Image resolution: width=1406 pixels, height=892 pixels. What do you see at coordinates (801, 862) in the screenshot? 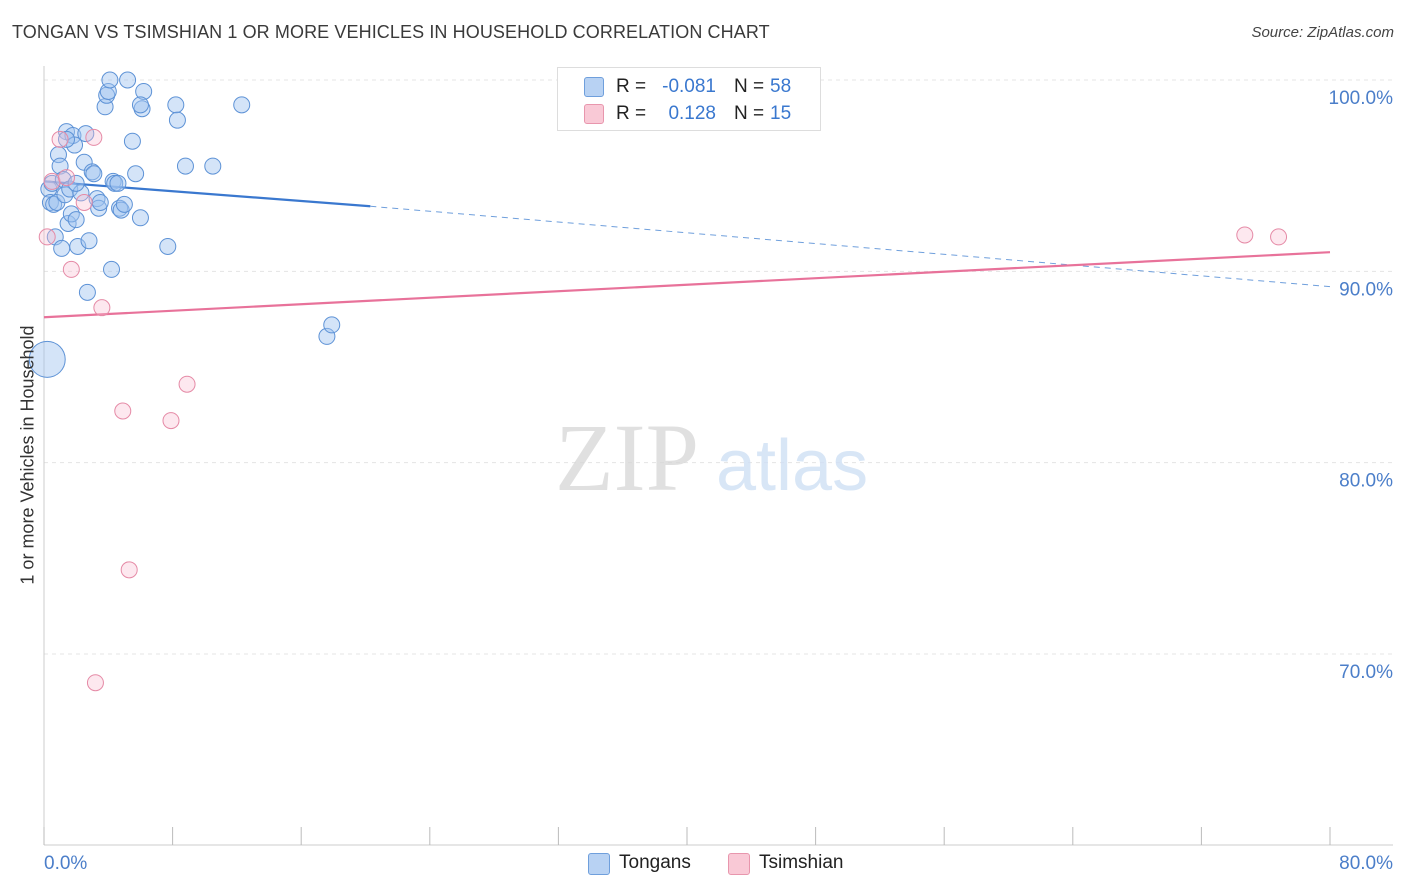
I see `bottom-legend-label-tsimshian: Tsimshian` at bounding box center [801, 862].